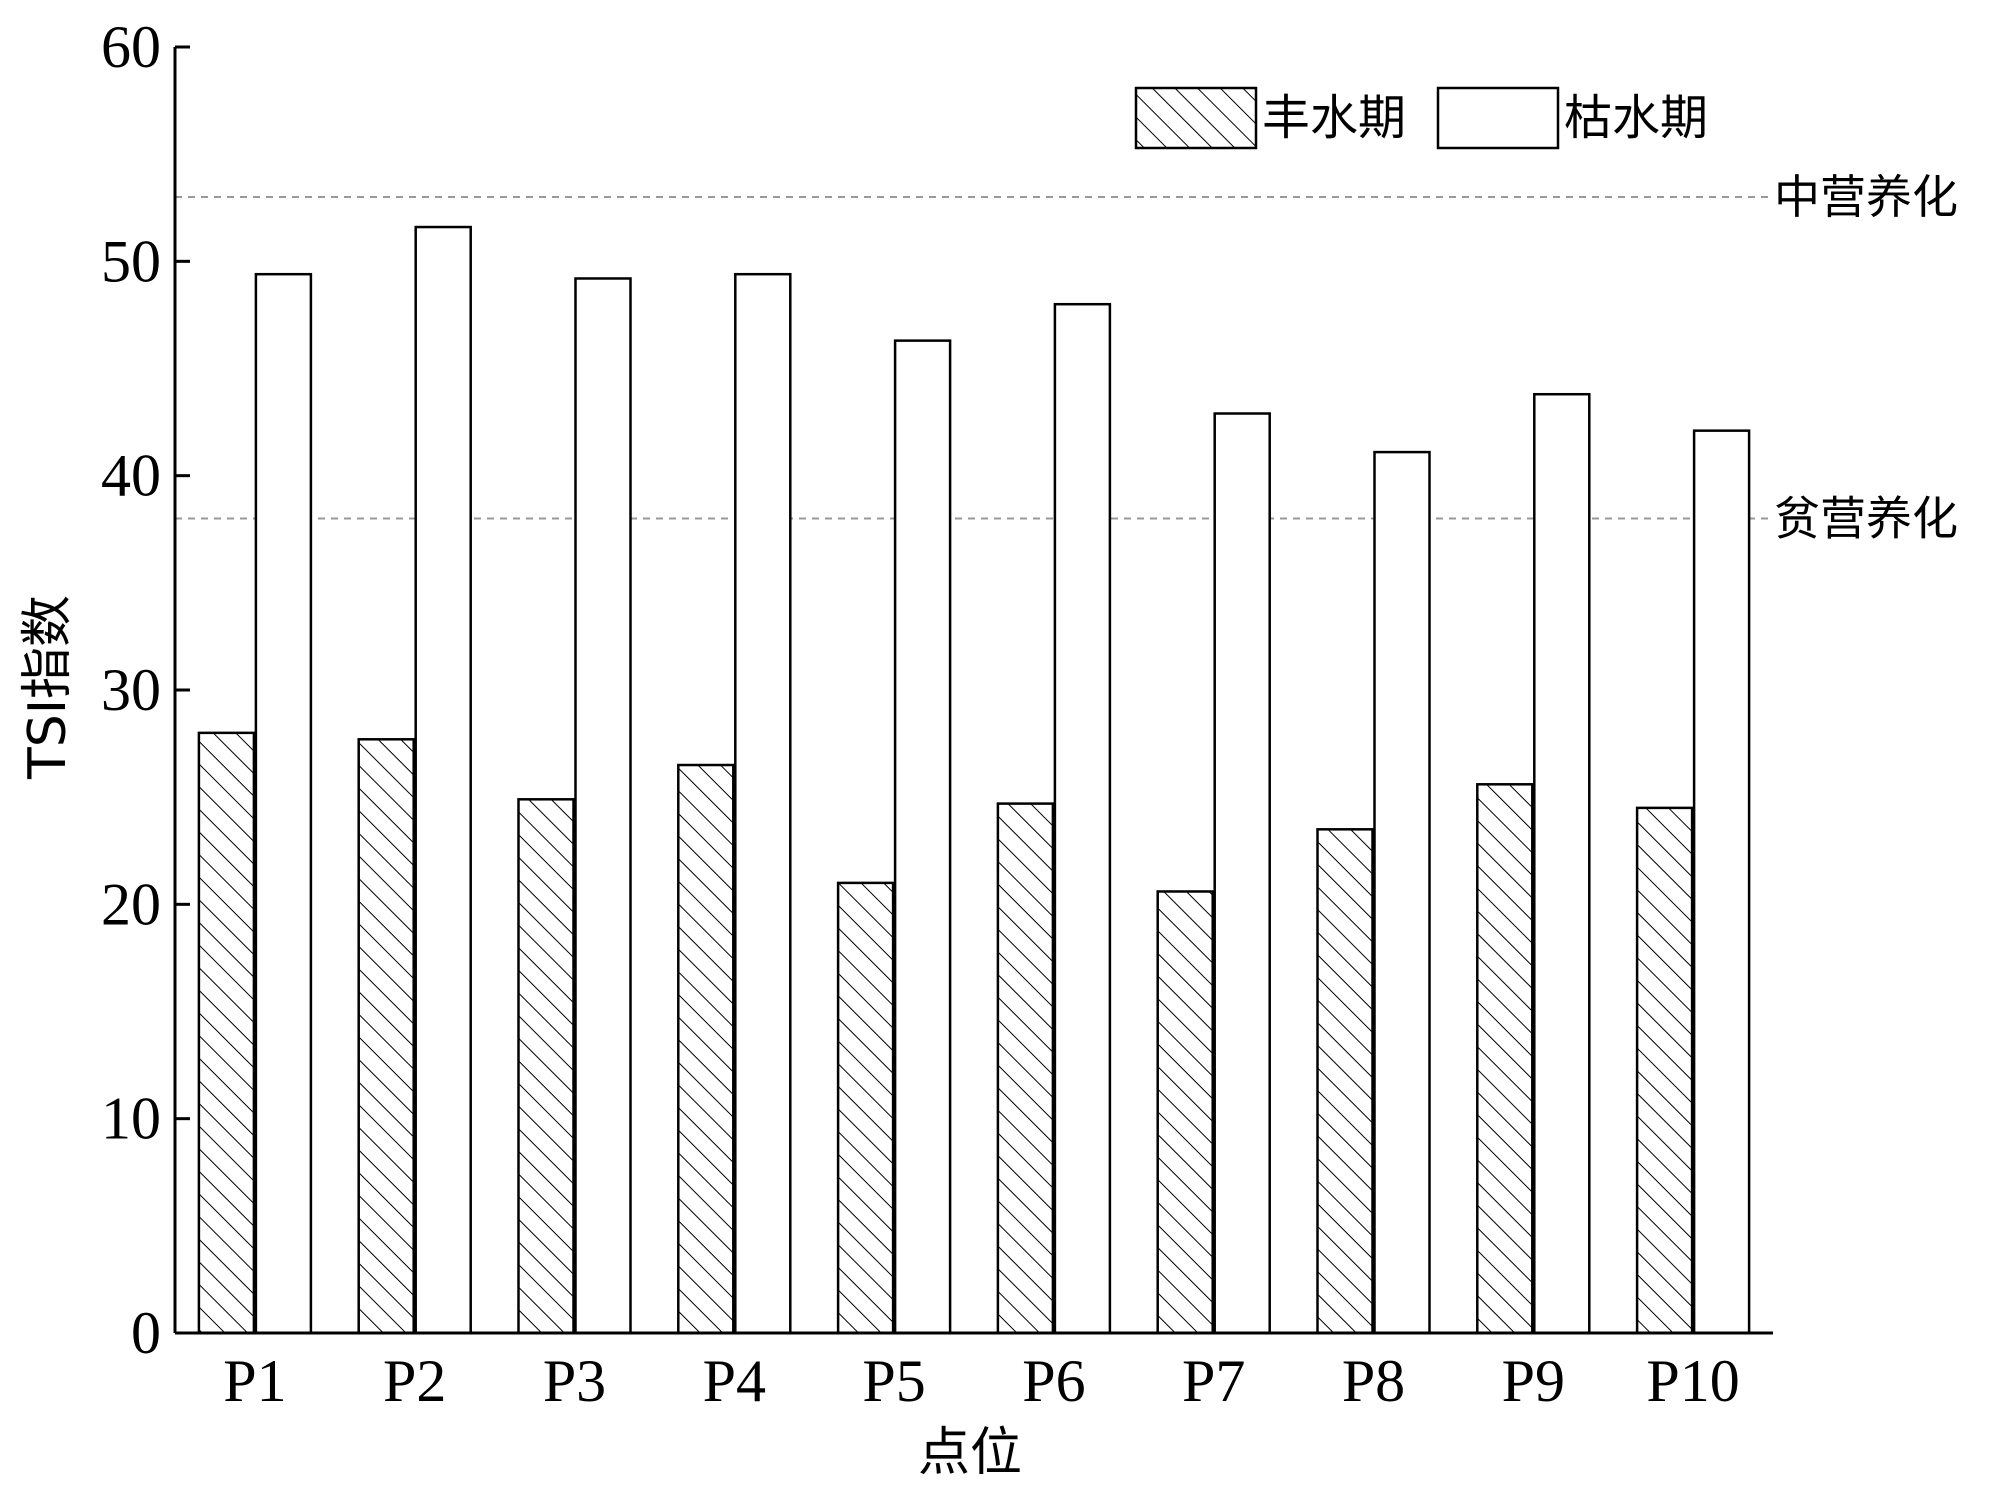  I want to click on x-tick-label-P6: P6, so click(1053, 1381).